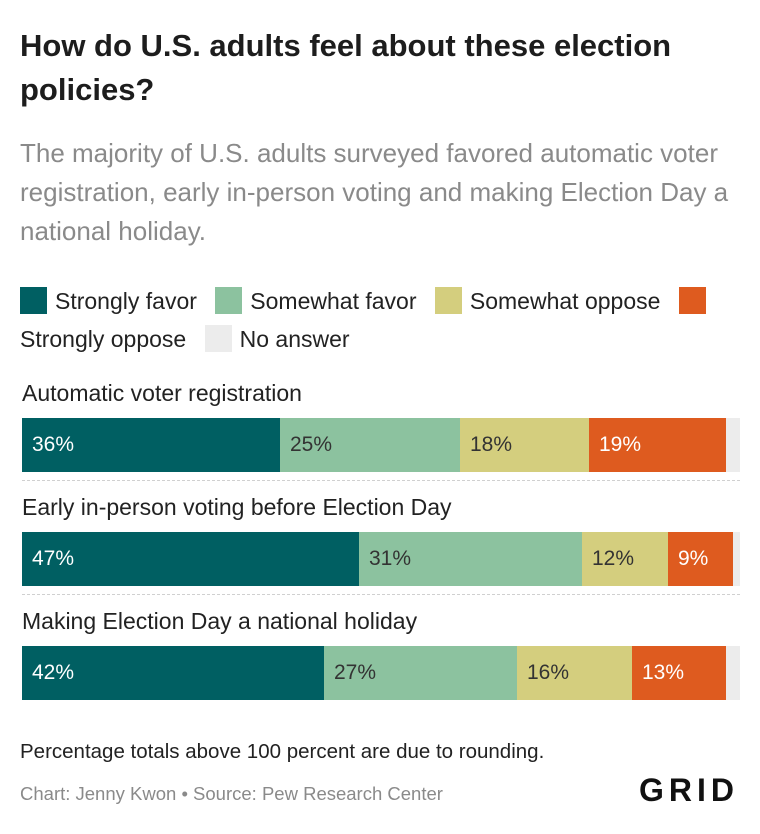 The height and width of the screenshot is (834, 760). I want to click on data-label-somewhat-favor: 27%, so click(355, 672).